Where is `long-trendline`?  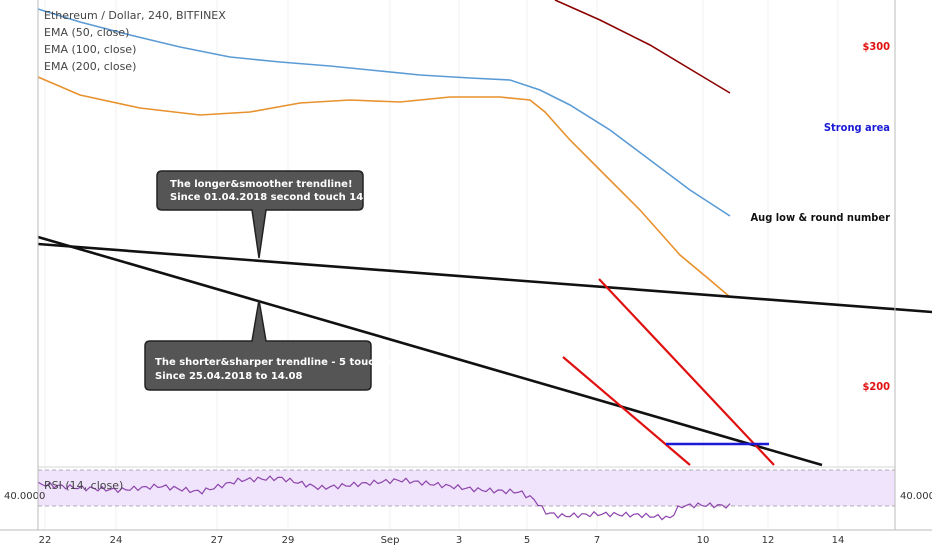
long-trendline is located at coordinates (484, 278).